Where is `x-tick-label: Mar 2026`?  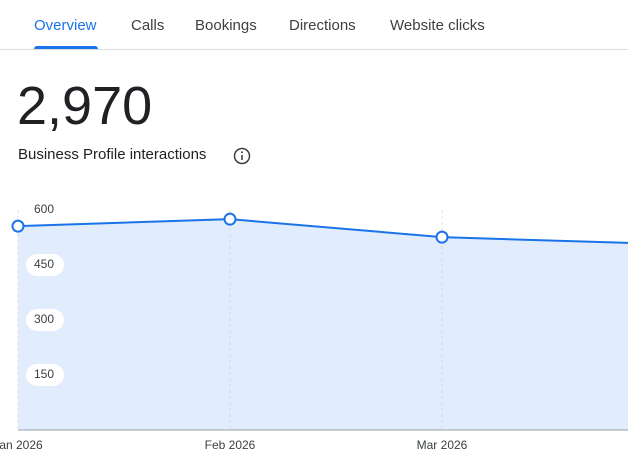
x-tick-label: Mar 2026 is located at coordinates (442, 445).